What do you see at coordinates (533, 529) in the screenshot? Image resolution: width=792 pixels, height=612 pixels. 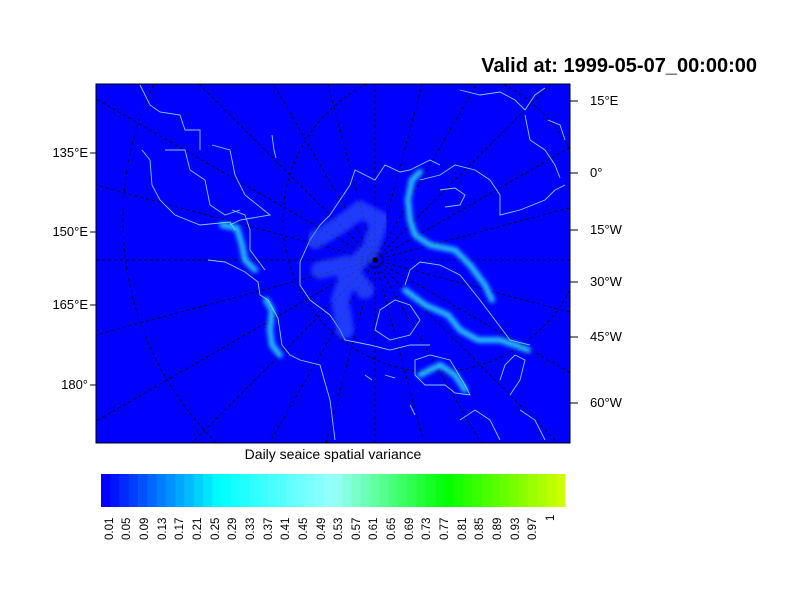 I see `colorbar-tick-label: 0.97` at bounding box center [533, 529].